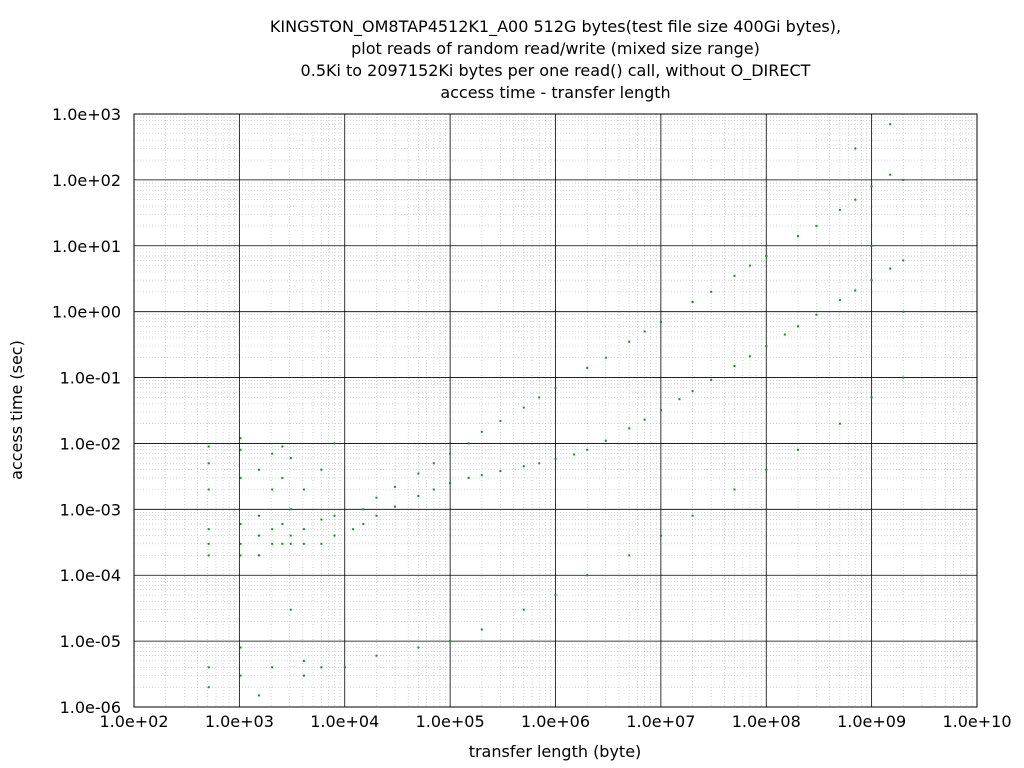 The width and height of the screenshot is (1024, 768). What do you see at coordinates (90, 509) in the screenshot?
I see `y-tick-label: 1.0e-03` at bounding box center [90, 509].